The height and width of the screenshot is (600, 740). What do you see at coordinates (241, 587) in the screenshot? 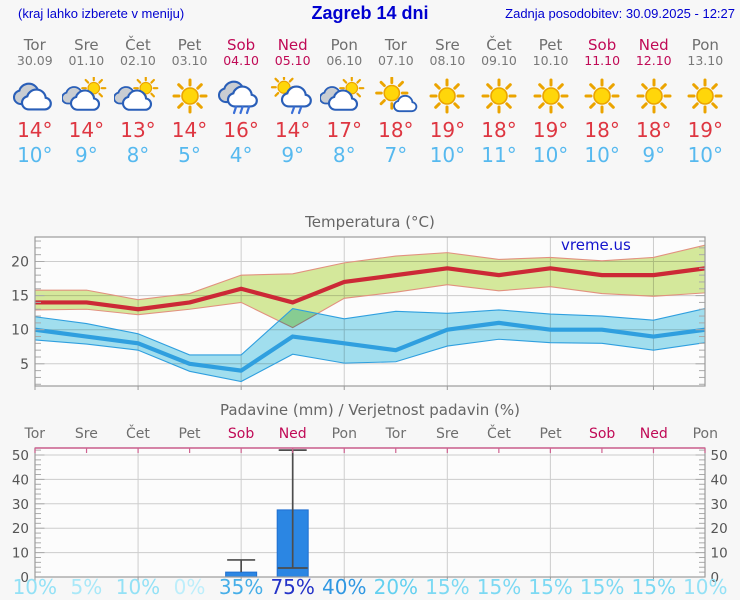
I see `precip-probability-label: 35%` at bounding box center [241, 587].